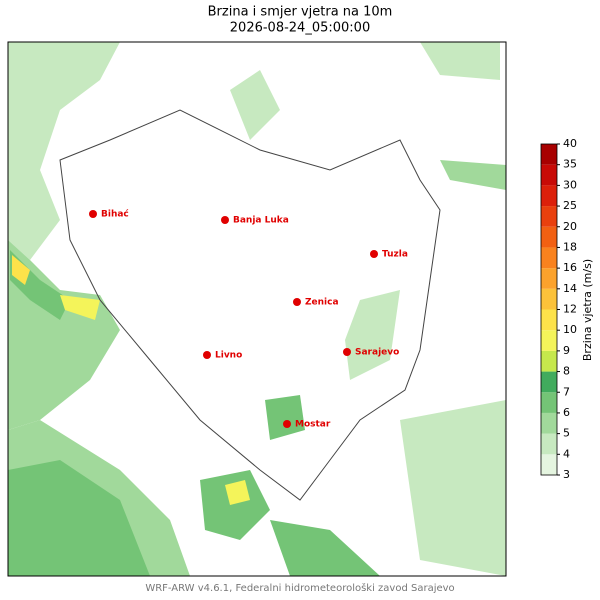 This screenshot has height=600, width=600. What do you see at coordinates (300, 12) in the screenshot?
I see `title: Brzina i smjer vjetra na 10m` at bounding box center [300, 12].